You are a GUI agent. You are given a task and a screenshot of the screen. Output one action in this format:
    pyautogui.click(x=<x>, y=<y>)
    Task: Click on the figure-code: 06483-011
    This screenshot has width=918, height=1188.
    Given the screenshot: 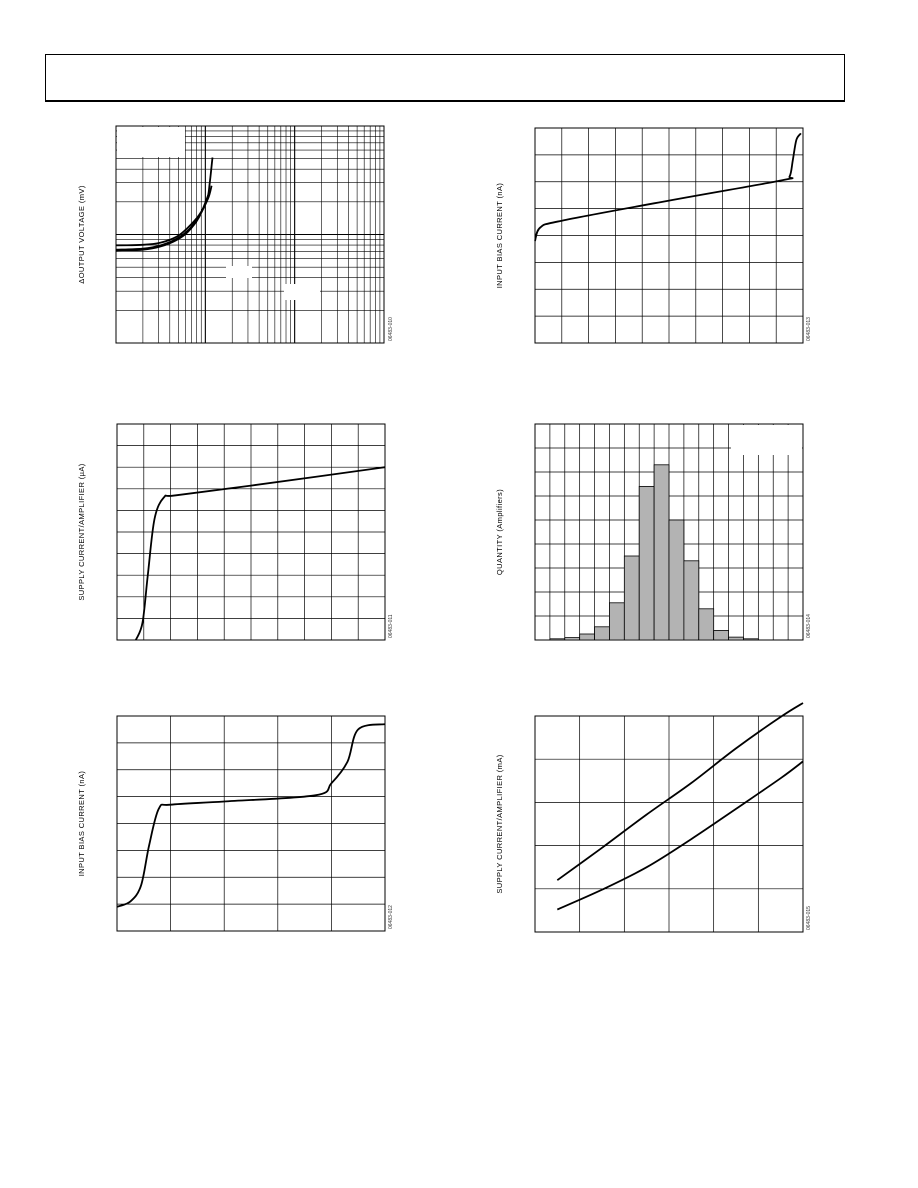 What is the action you would take?
    pyautogui.click(x=391, y=626)
    